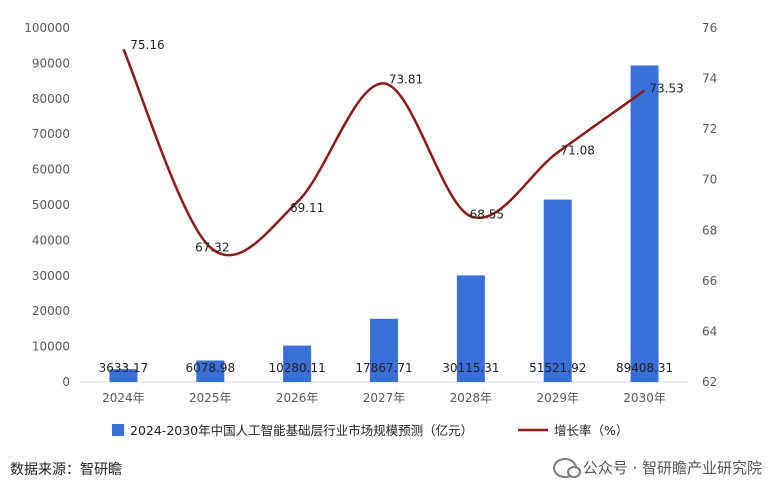 This screenshot has height=500, width=776. I want to click on bar-value-label: 3633.17, so click(124, 368).